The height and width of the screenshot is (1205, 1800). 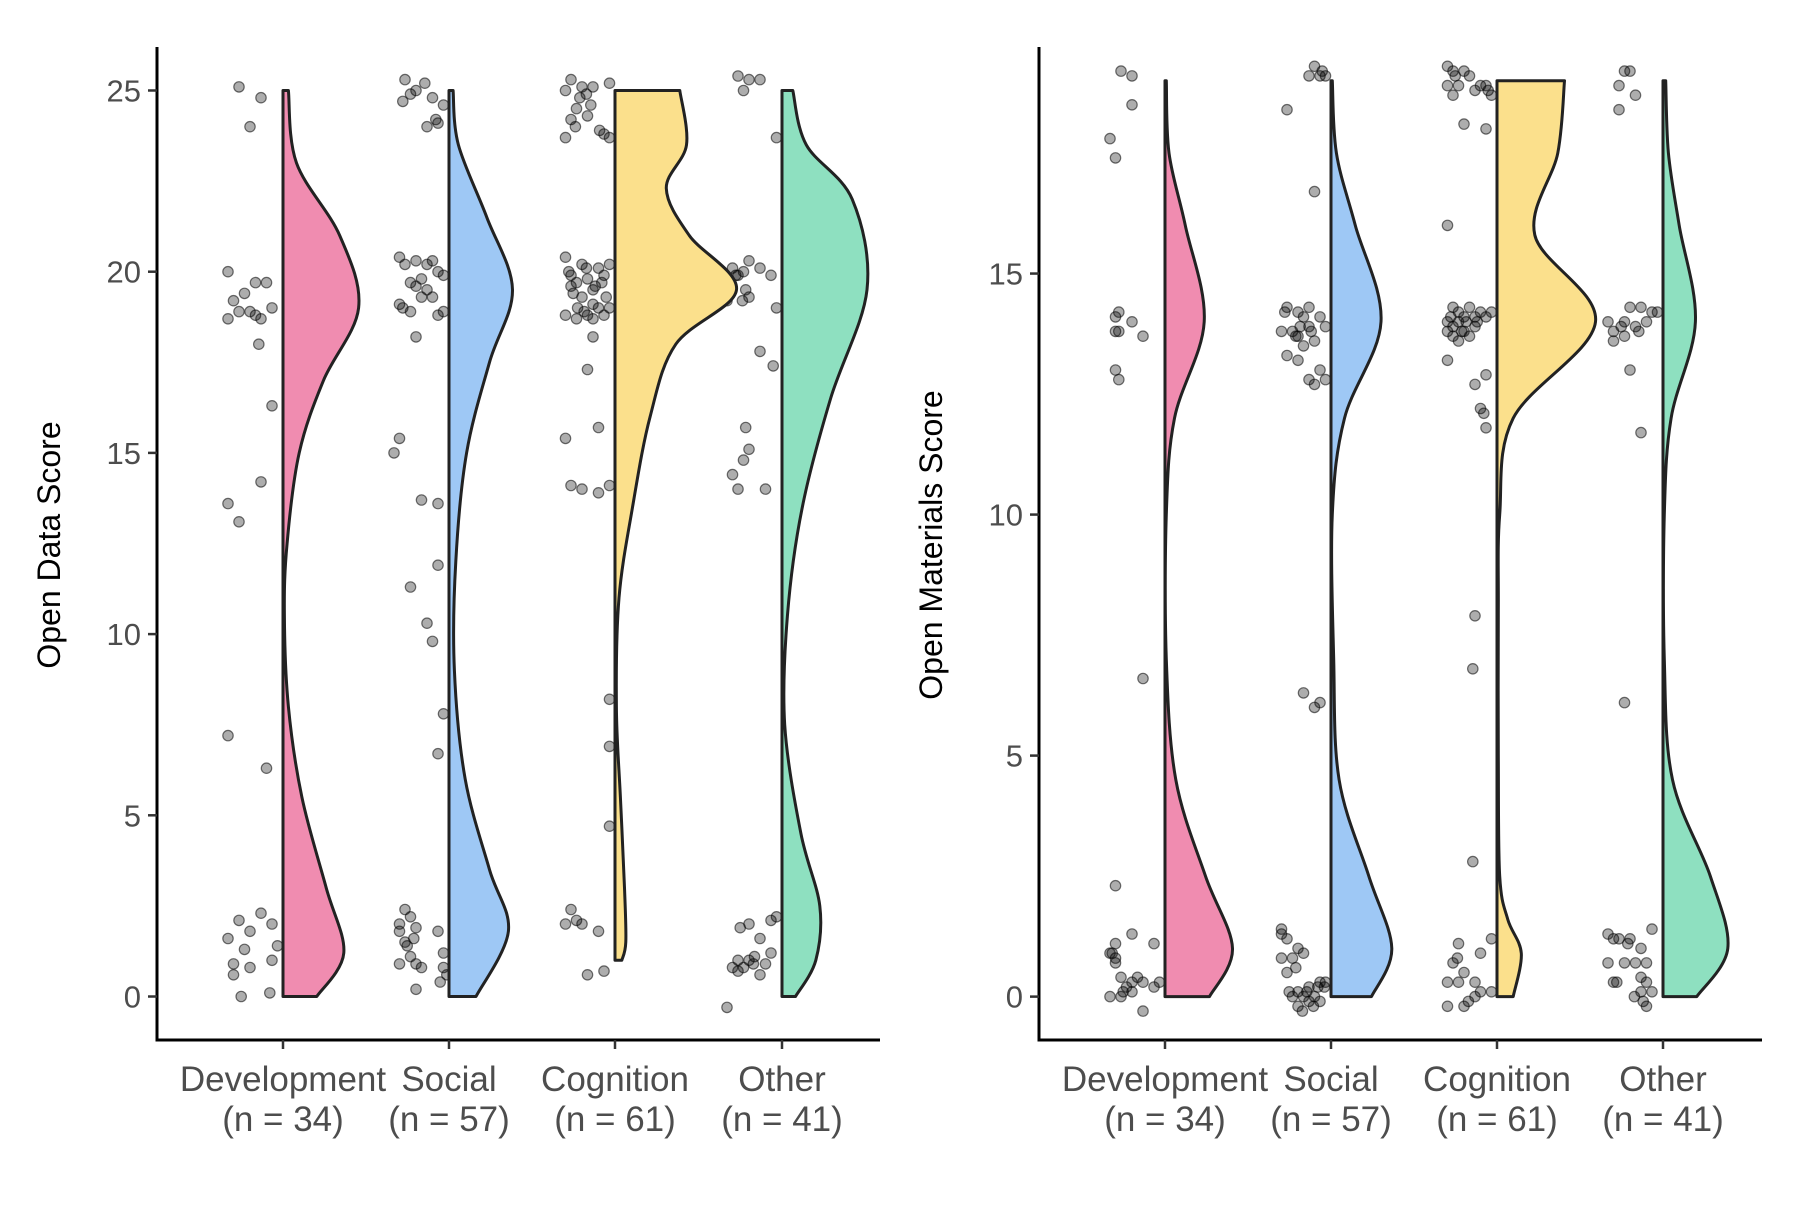 I want to click on y-tick-label: 5, so click(x=1014, y=756).